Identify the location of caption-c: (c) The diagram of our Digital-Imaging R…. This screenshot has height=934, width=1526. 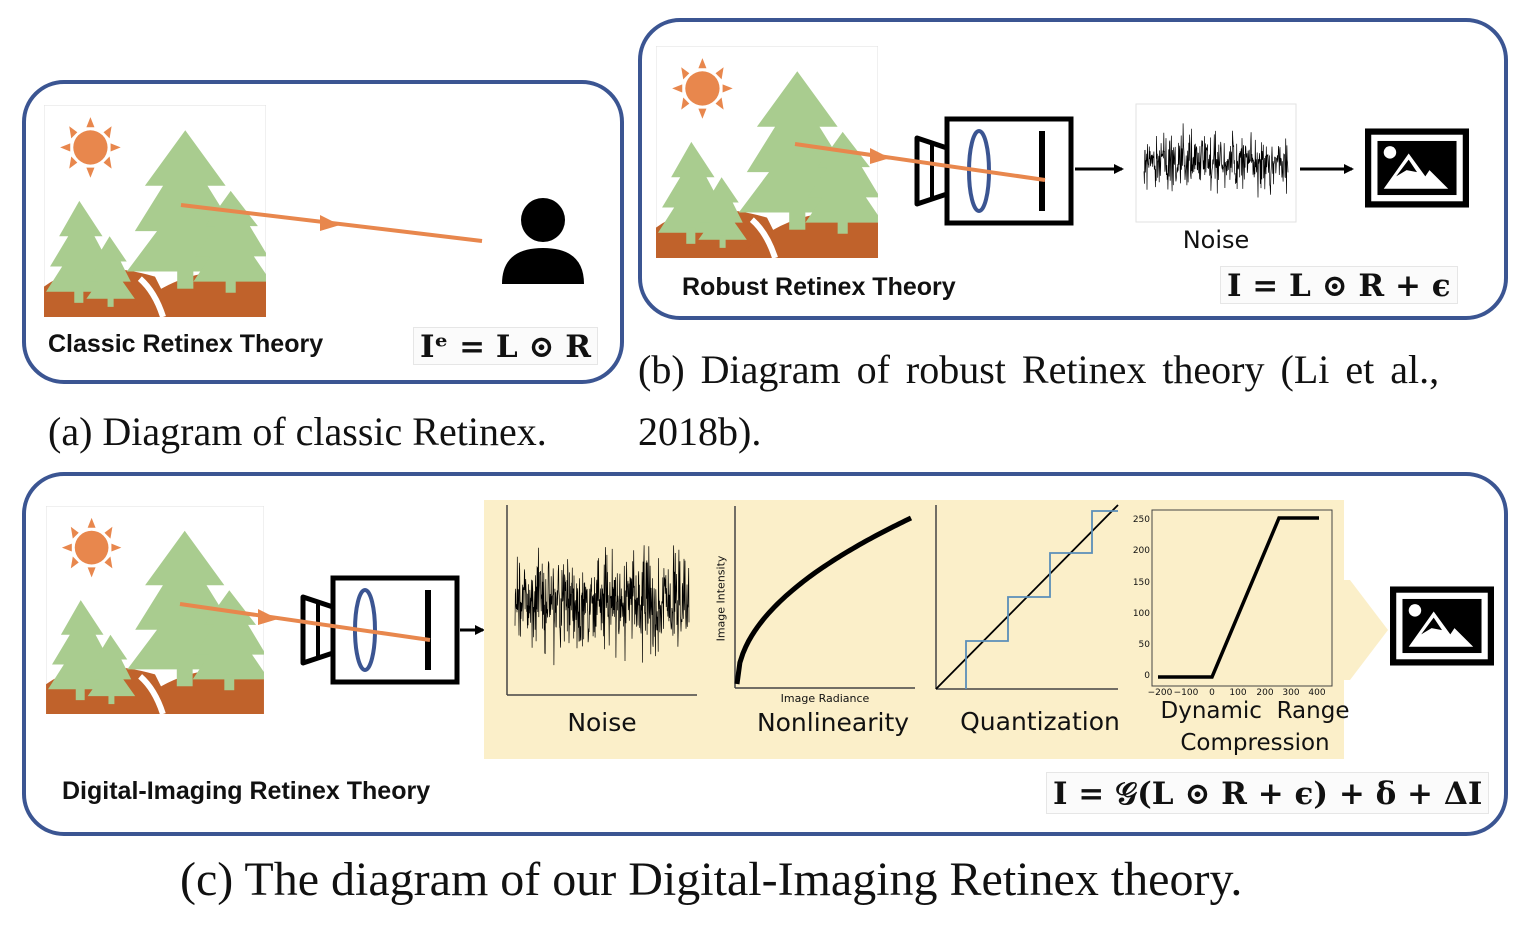
(711, 879).